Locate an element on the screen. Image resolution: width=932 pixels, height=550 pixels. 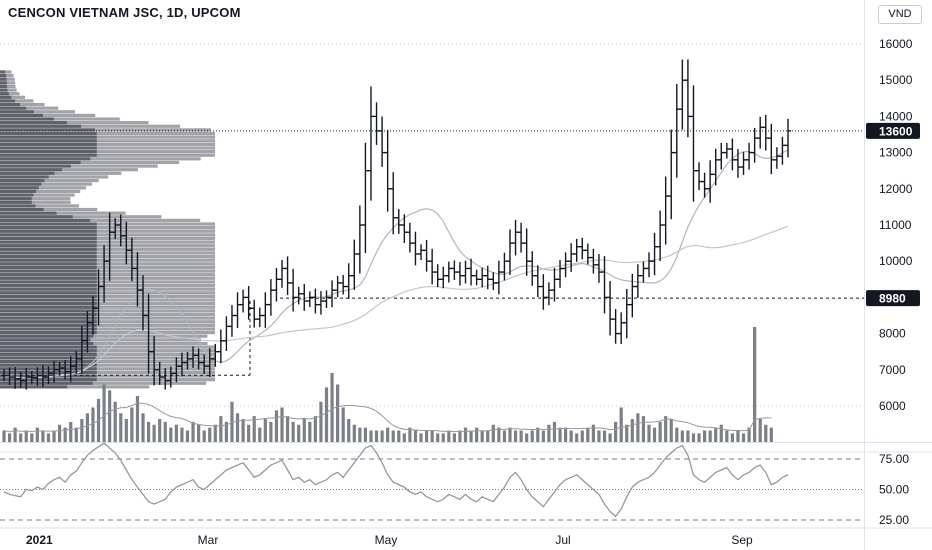
time-tick-label: Sep is located at coordinates (742, 540).